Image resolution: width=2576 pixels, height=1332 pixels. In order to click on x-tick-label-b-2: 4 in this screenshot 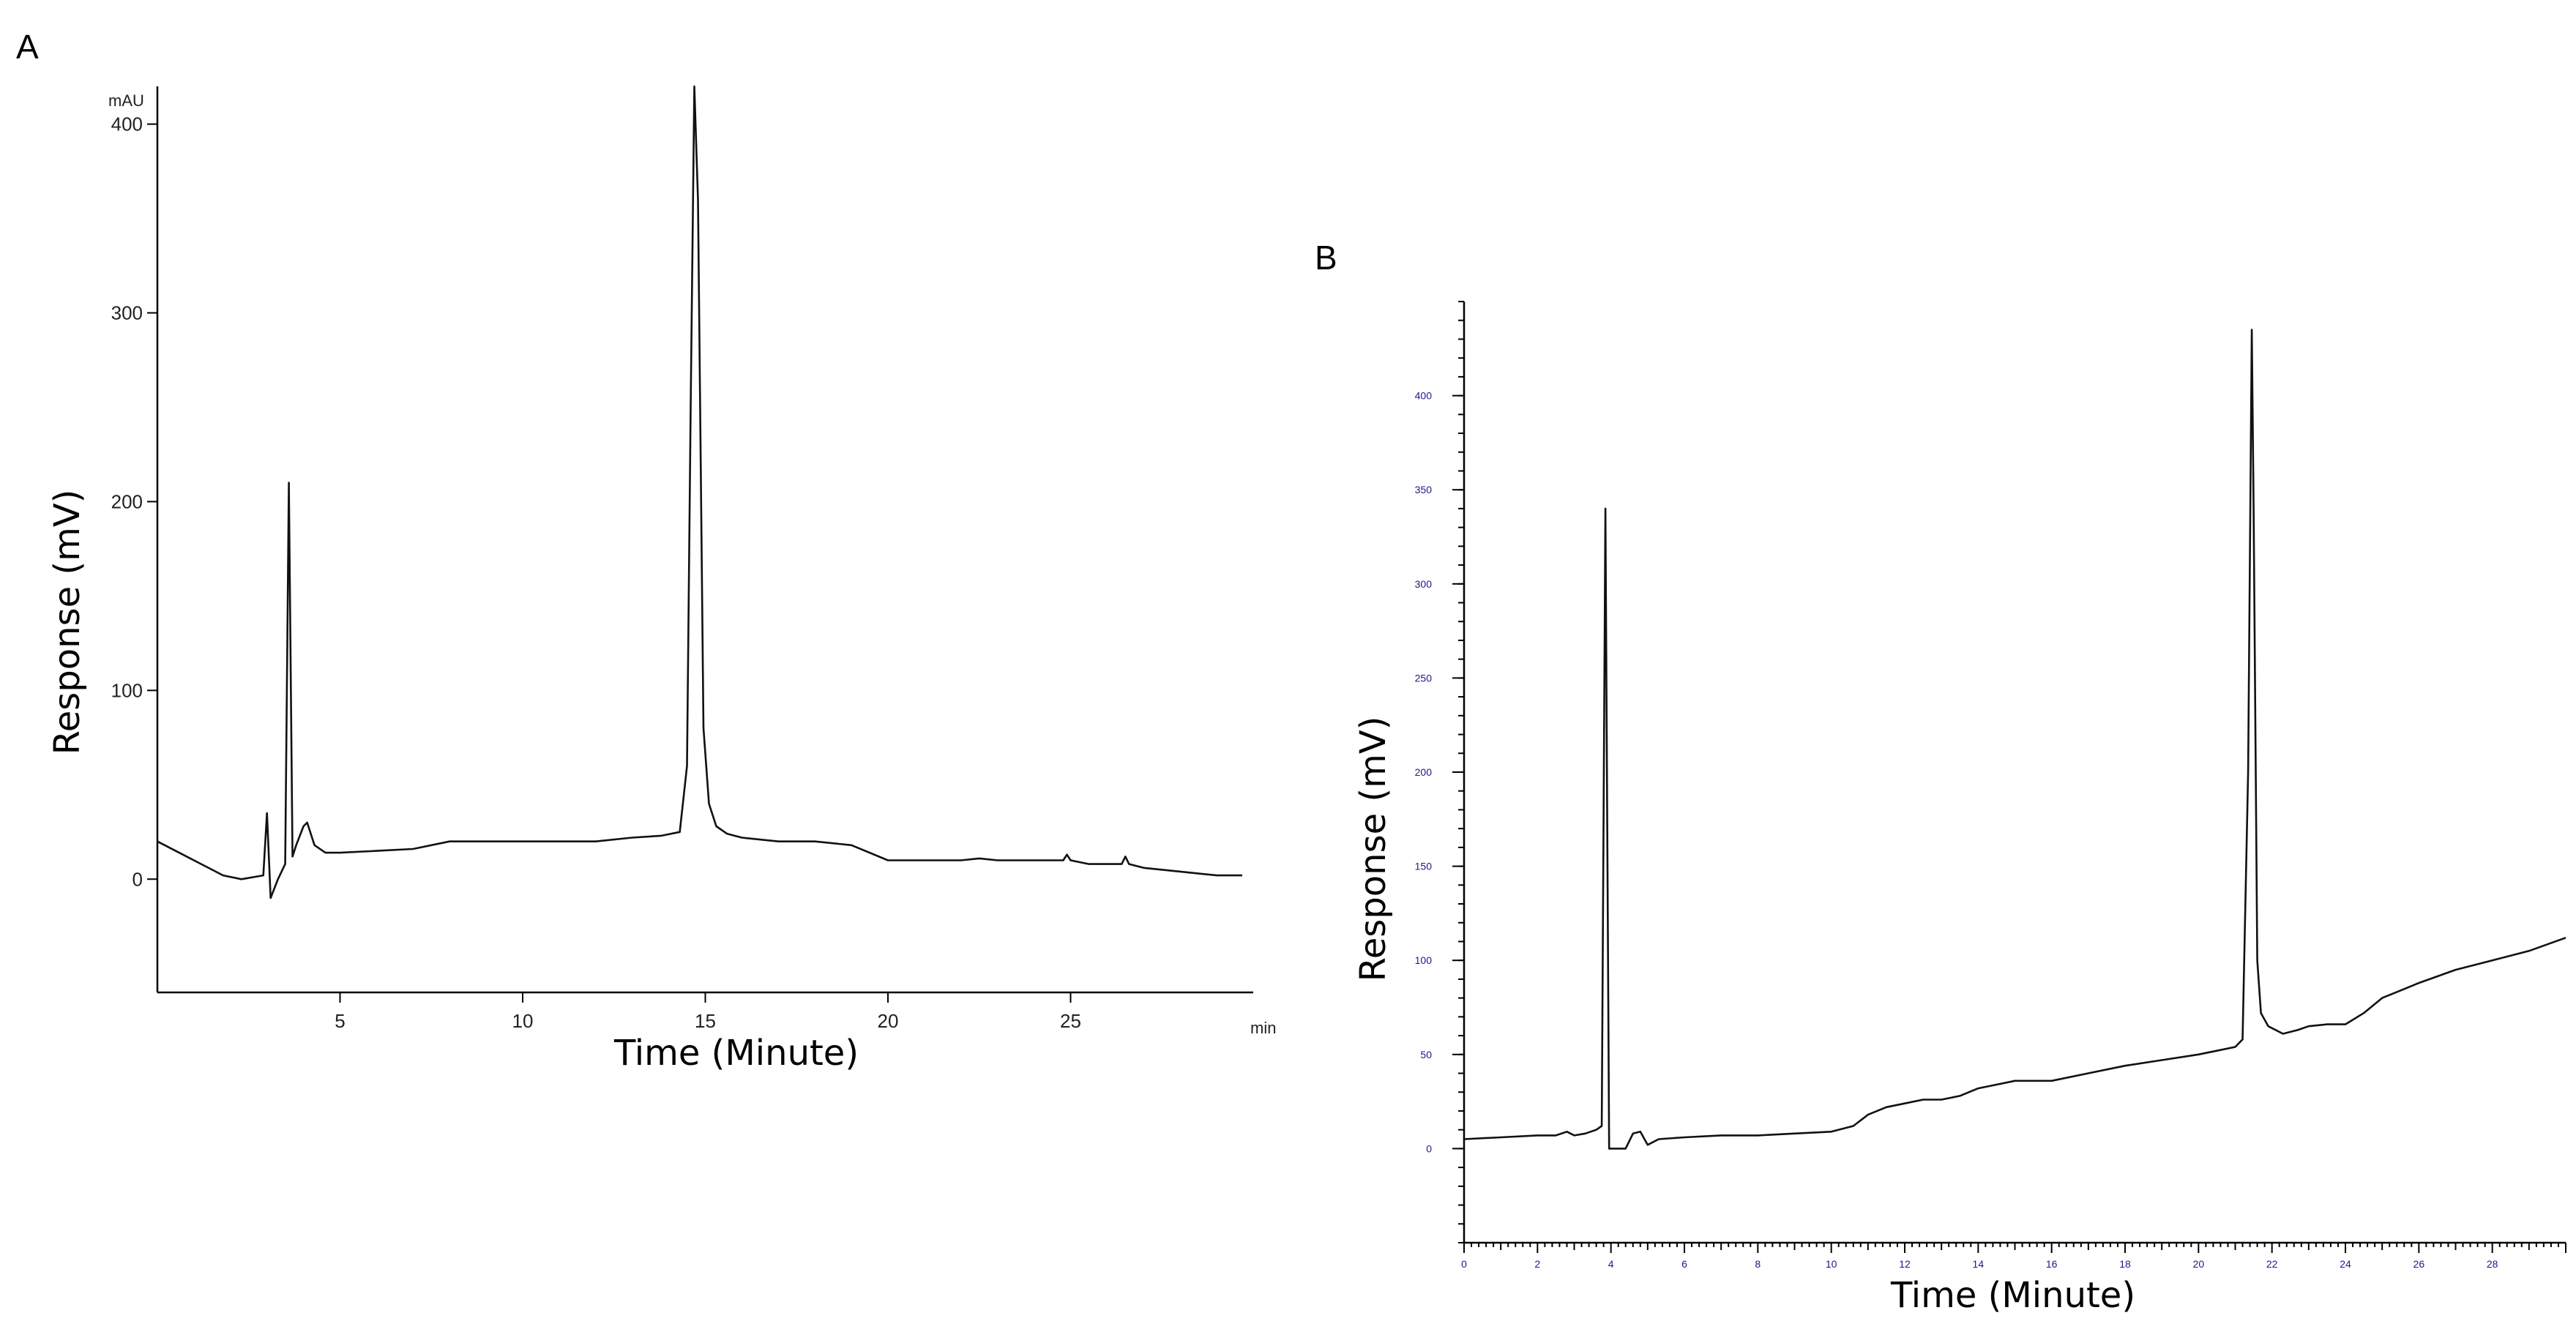, I will do `click(1611, 1264)`.